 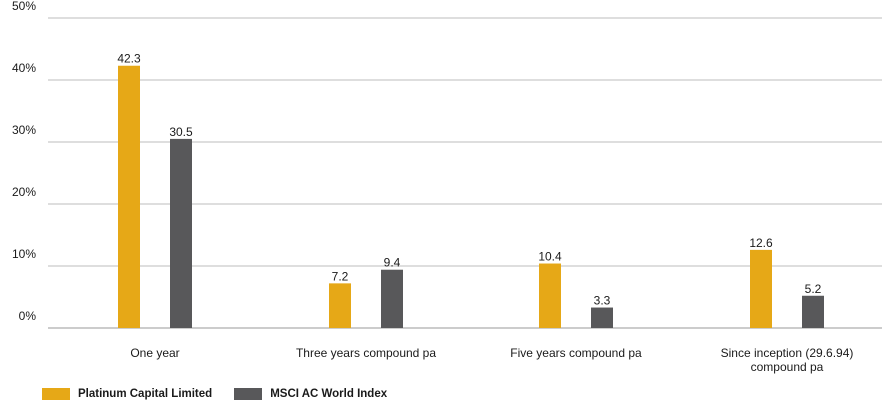 What do you see at coordinates (24, 192) in the screenshot?
I see `y-tick-label: 20%` at bounding box center [24, 192].